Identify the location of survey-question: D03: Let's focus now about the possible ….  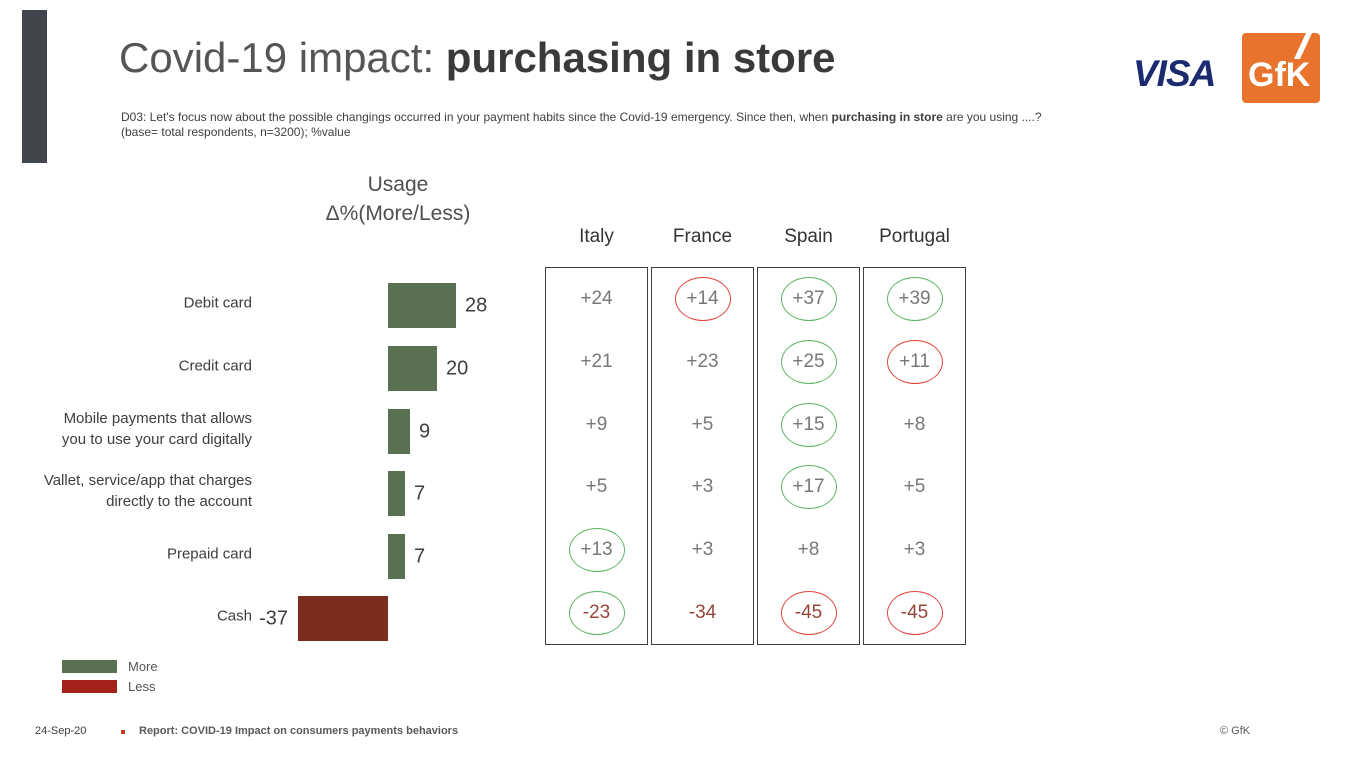
(616, 125).